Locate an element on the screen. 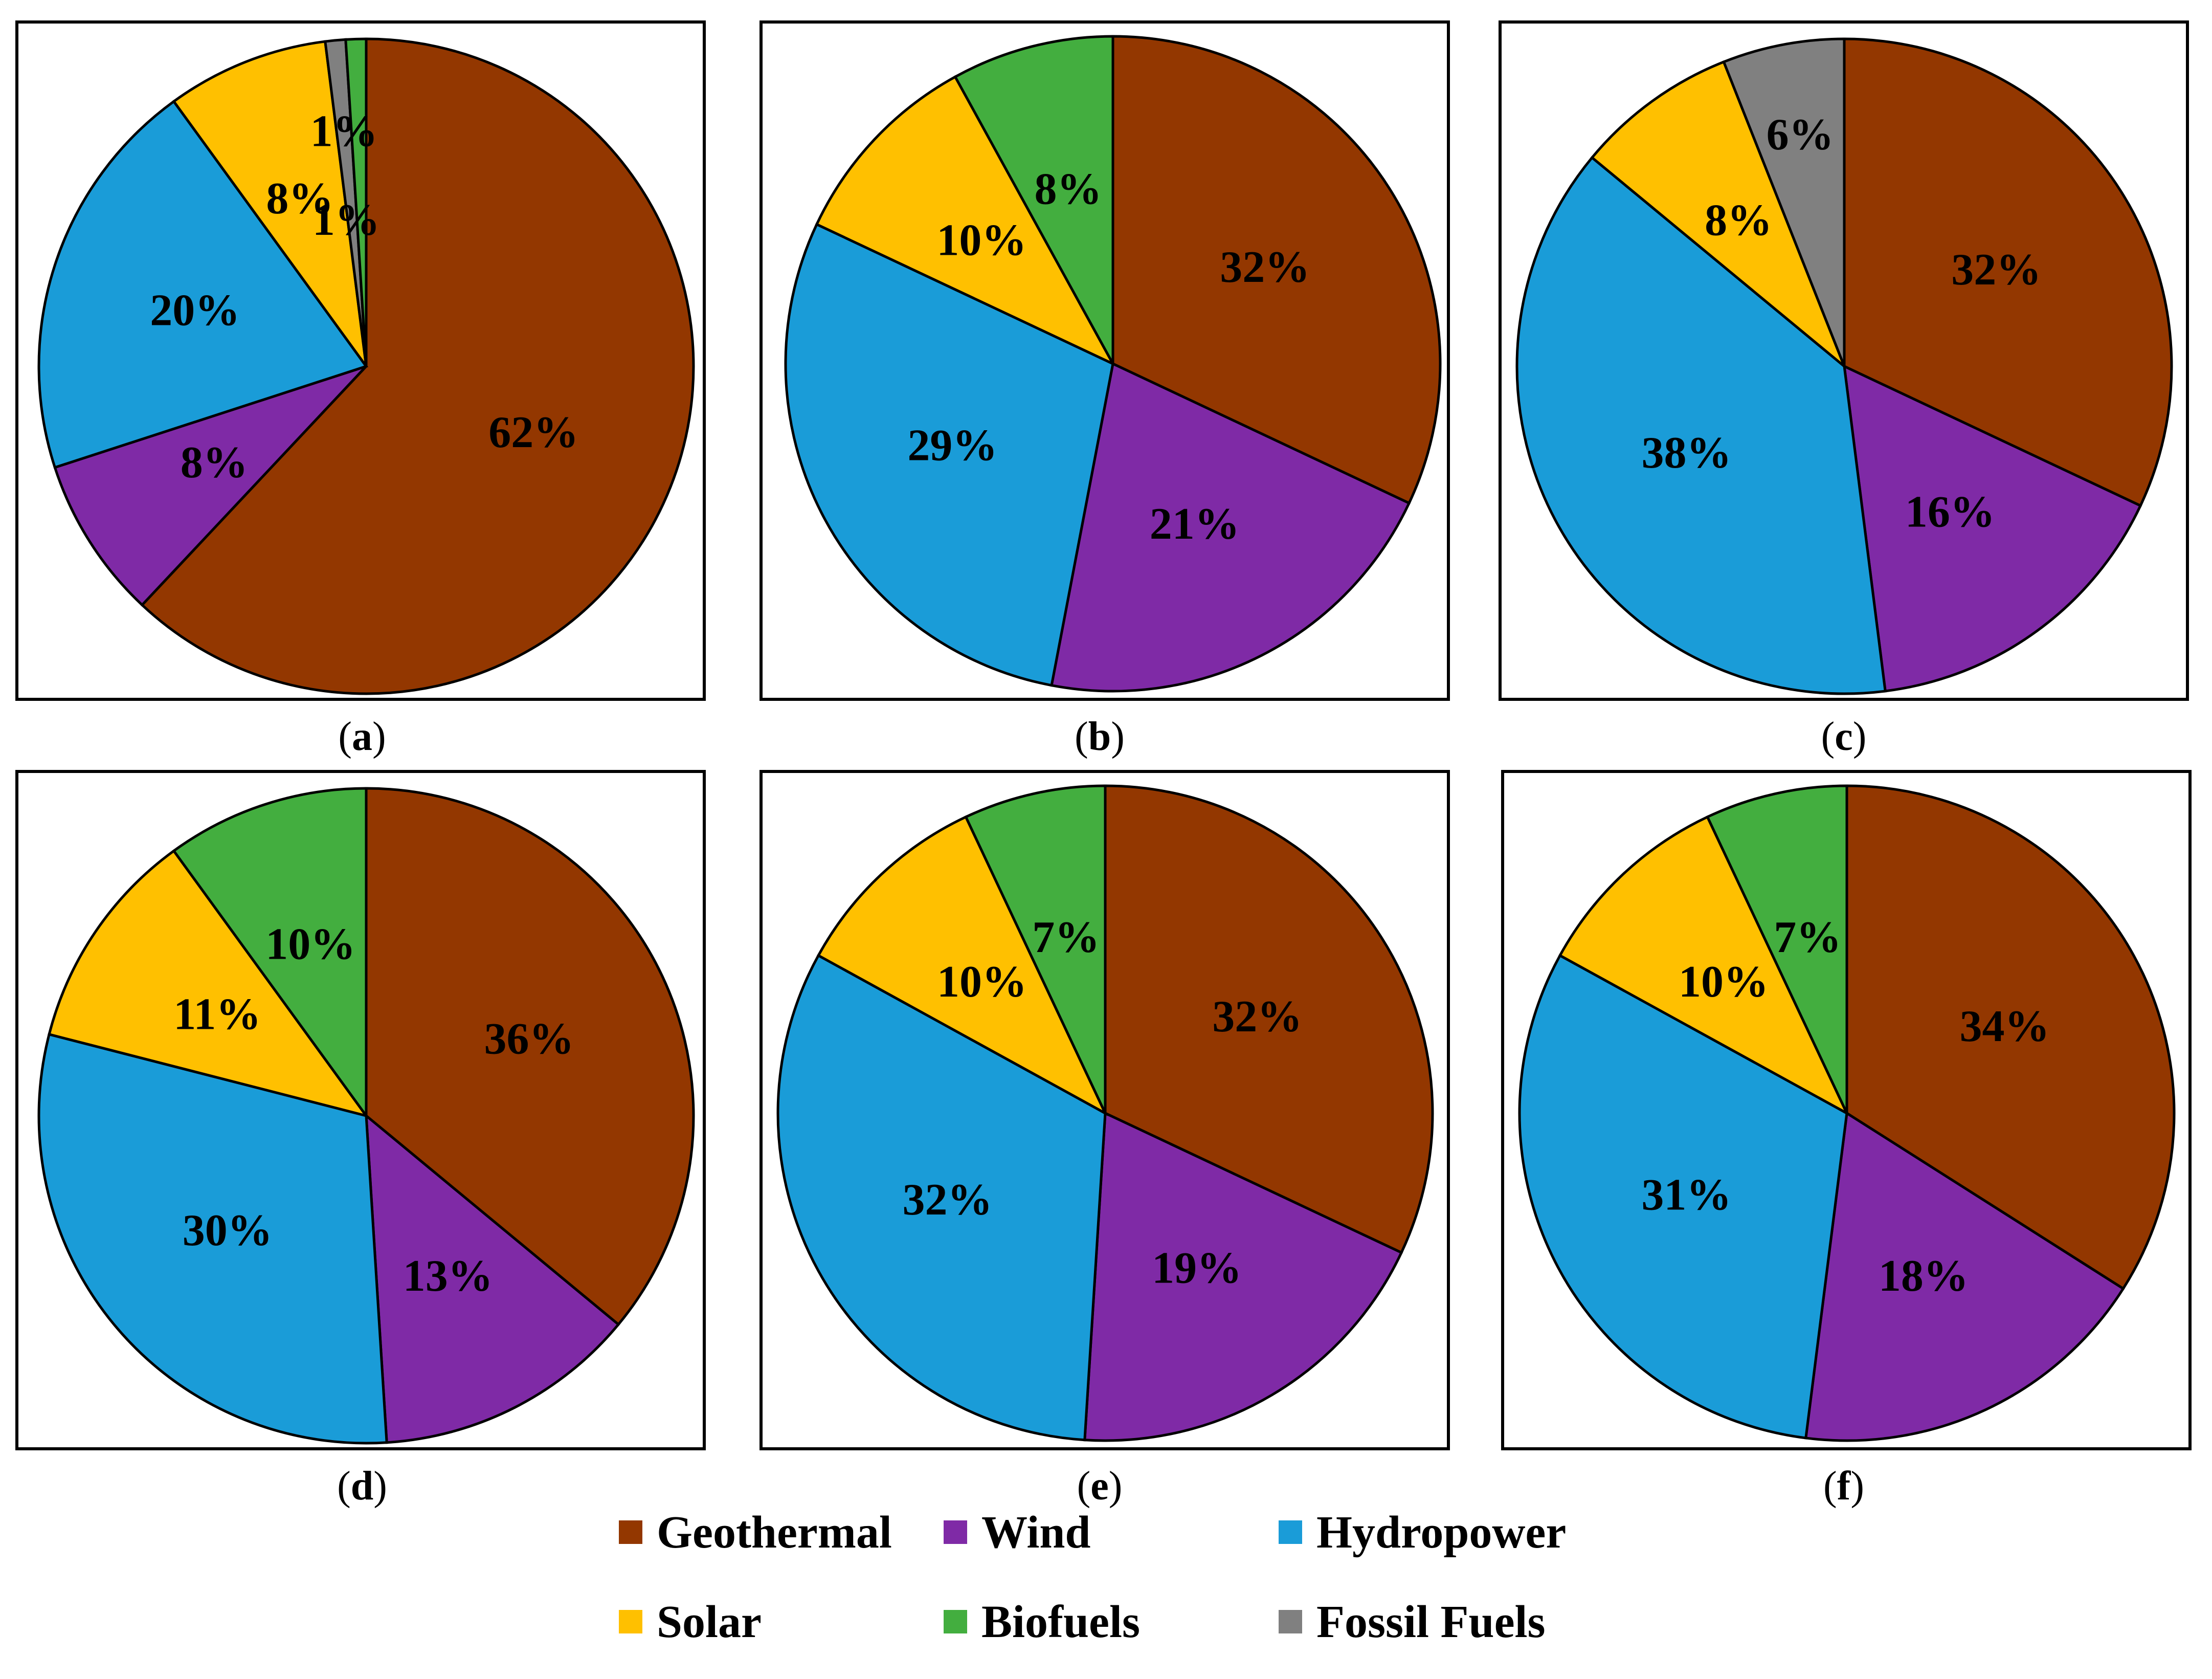 Image resolution: width=2212 pixels, height=1679 pixels. data-label-fossil-fuels: 1% is located at coordinates (344, 132).